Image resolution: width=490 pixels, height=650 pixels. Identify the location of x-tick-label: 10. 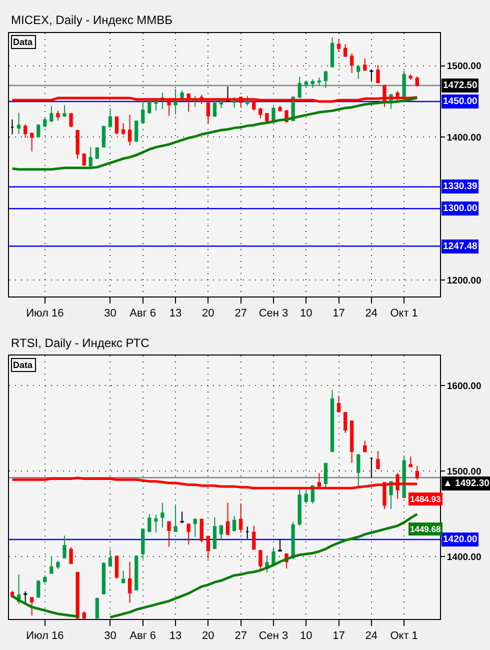
(306, 636).